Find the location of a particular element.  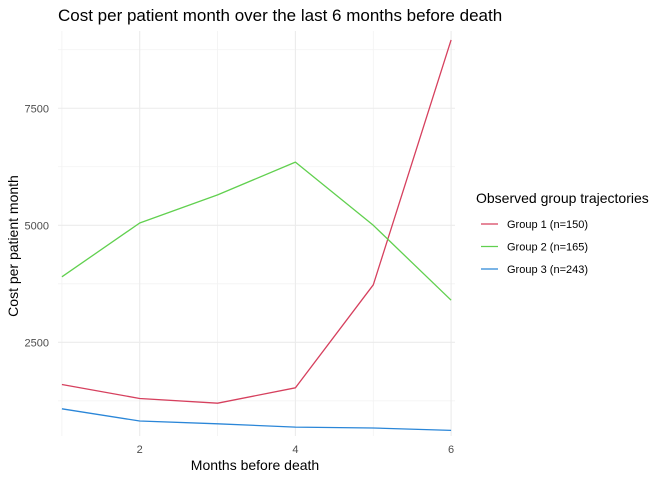

legend-title: Observed group trajectories is located at coordinates (562, 198).